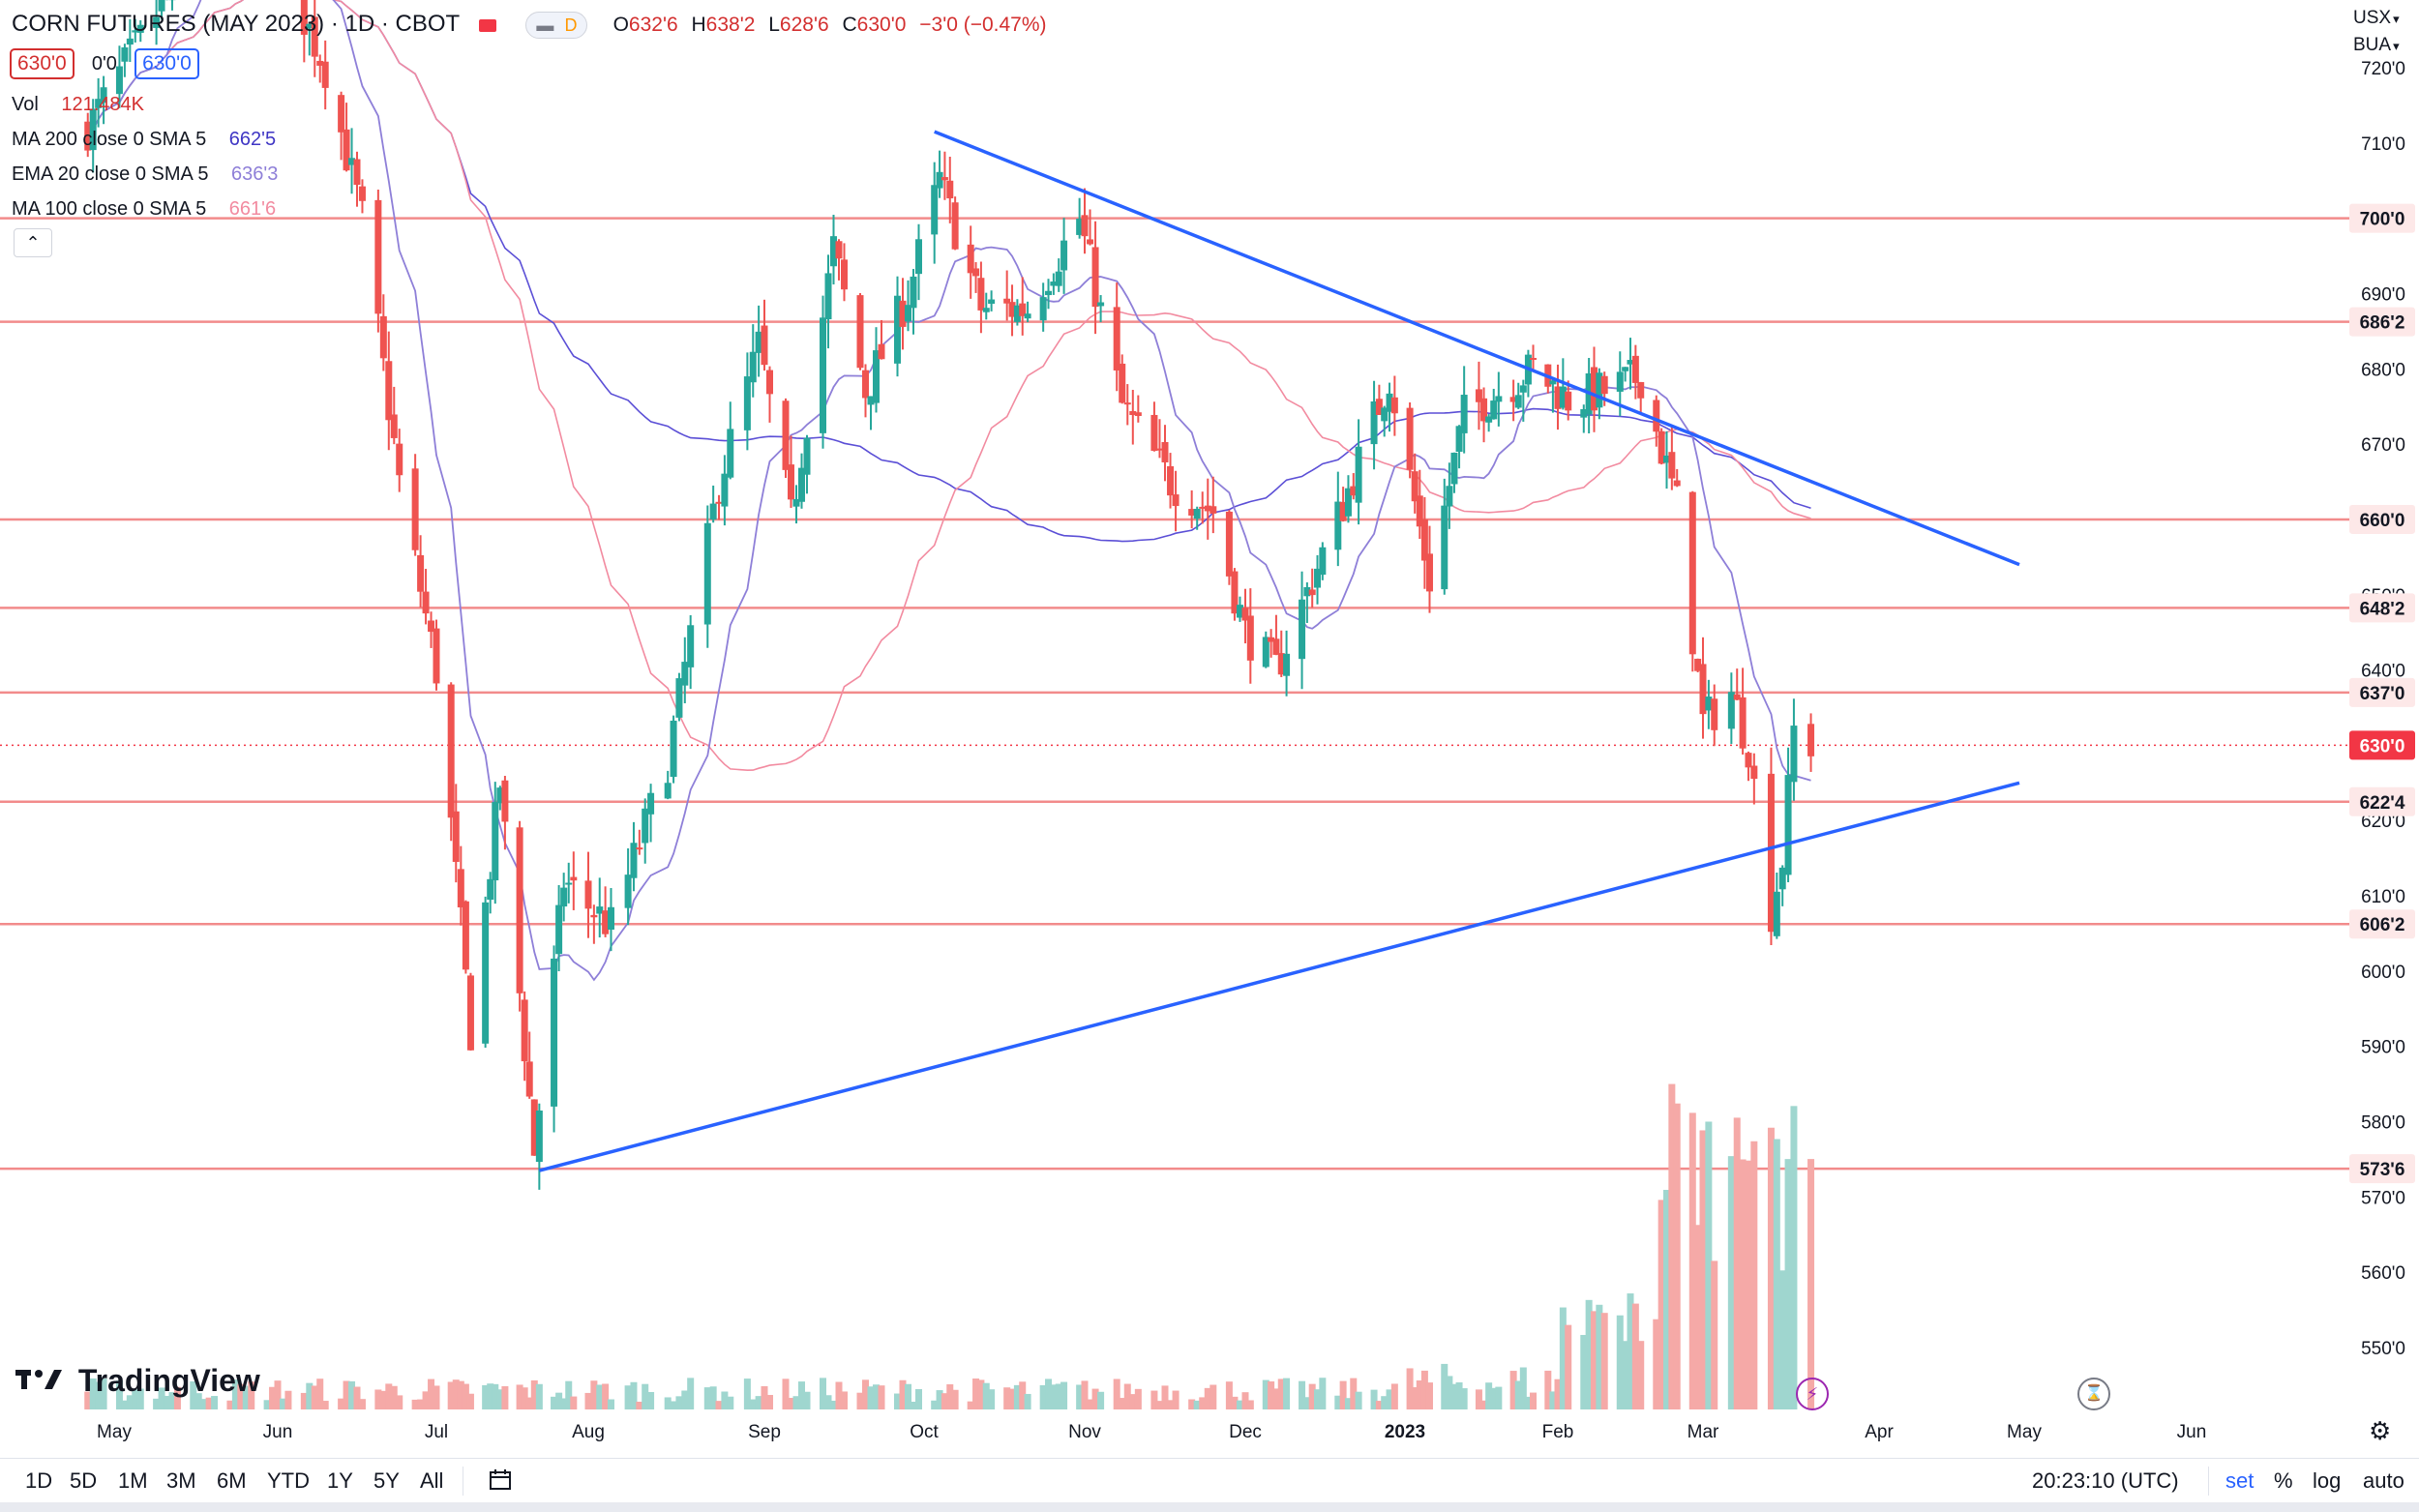 The image size is (2419, 1512). I want to click on red-flag-icon, so click(488, 26).